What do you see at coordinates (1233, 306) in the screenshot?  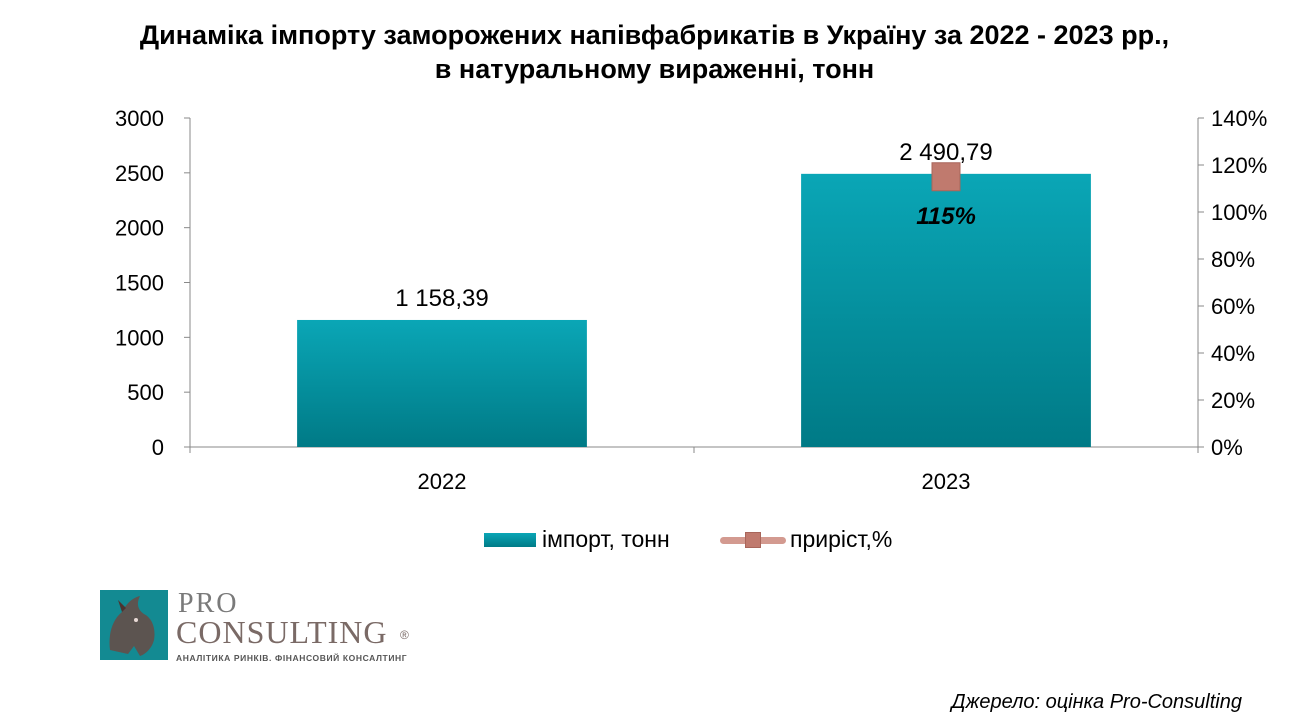 I see `y-right-tick-label: 60%` at bounding box center [1233, 306].